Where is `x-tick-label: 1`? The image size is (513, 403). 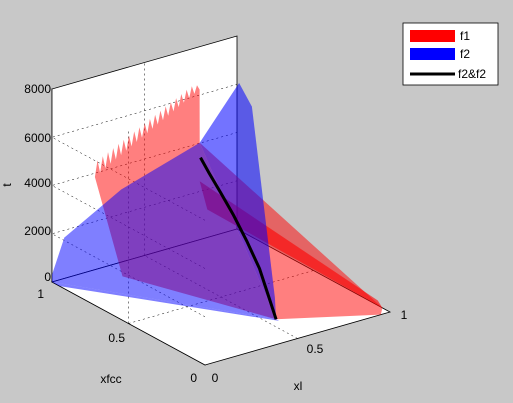
x-tick-label: 1 is located at coordinates (404, 315).